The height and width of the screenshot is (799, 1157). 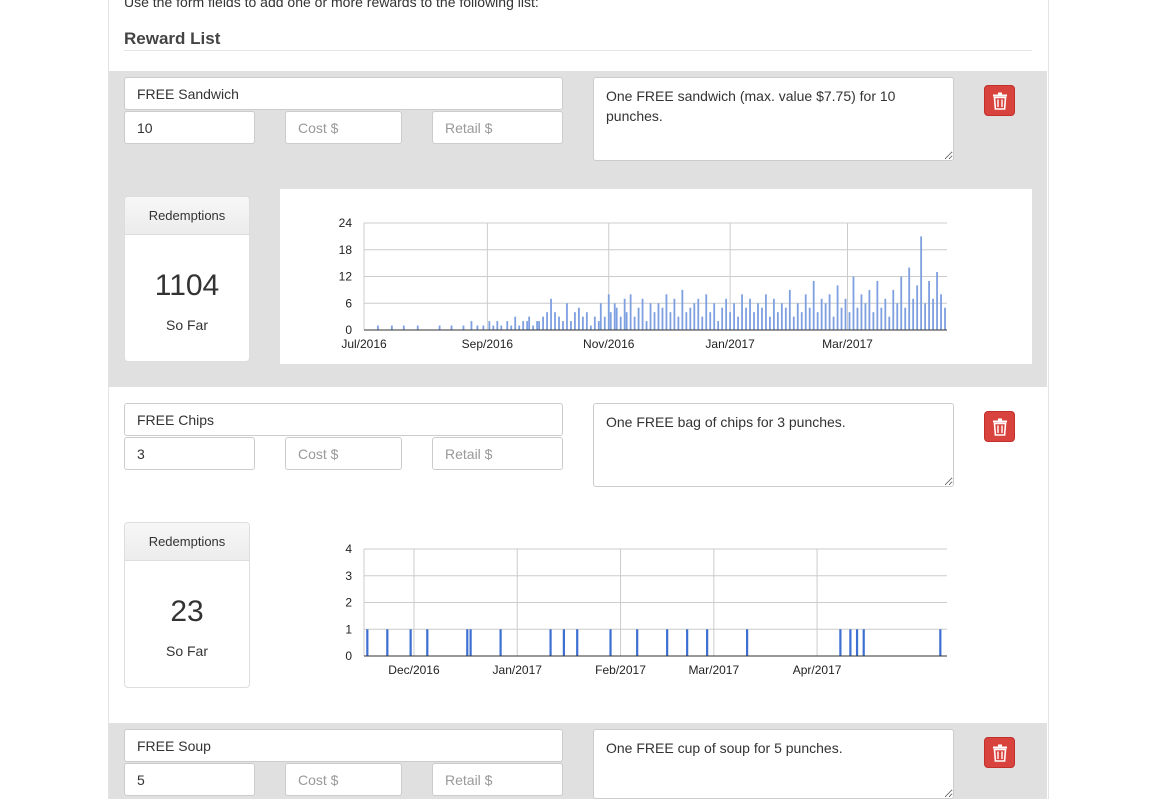 I want to click on x-tick-label: Apr/2017, so click(x=817, y=670).